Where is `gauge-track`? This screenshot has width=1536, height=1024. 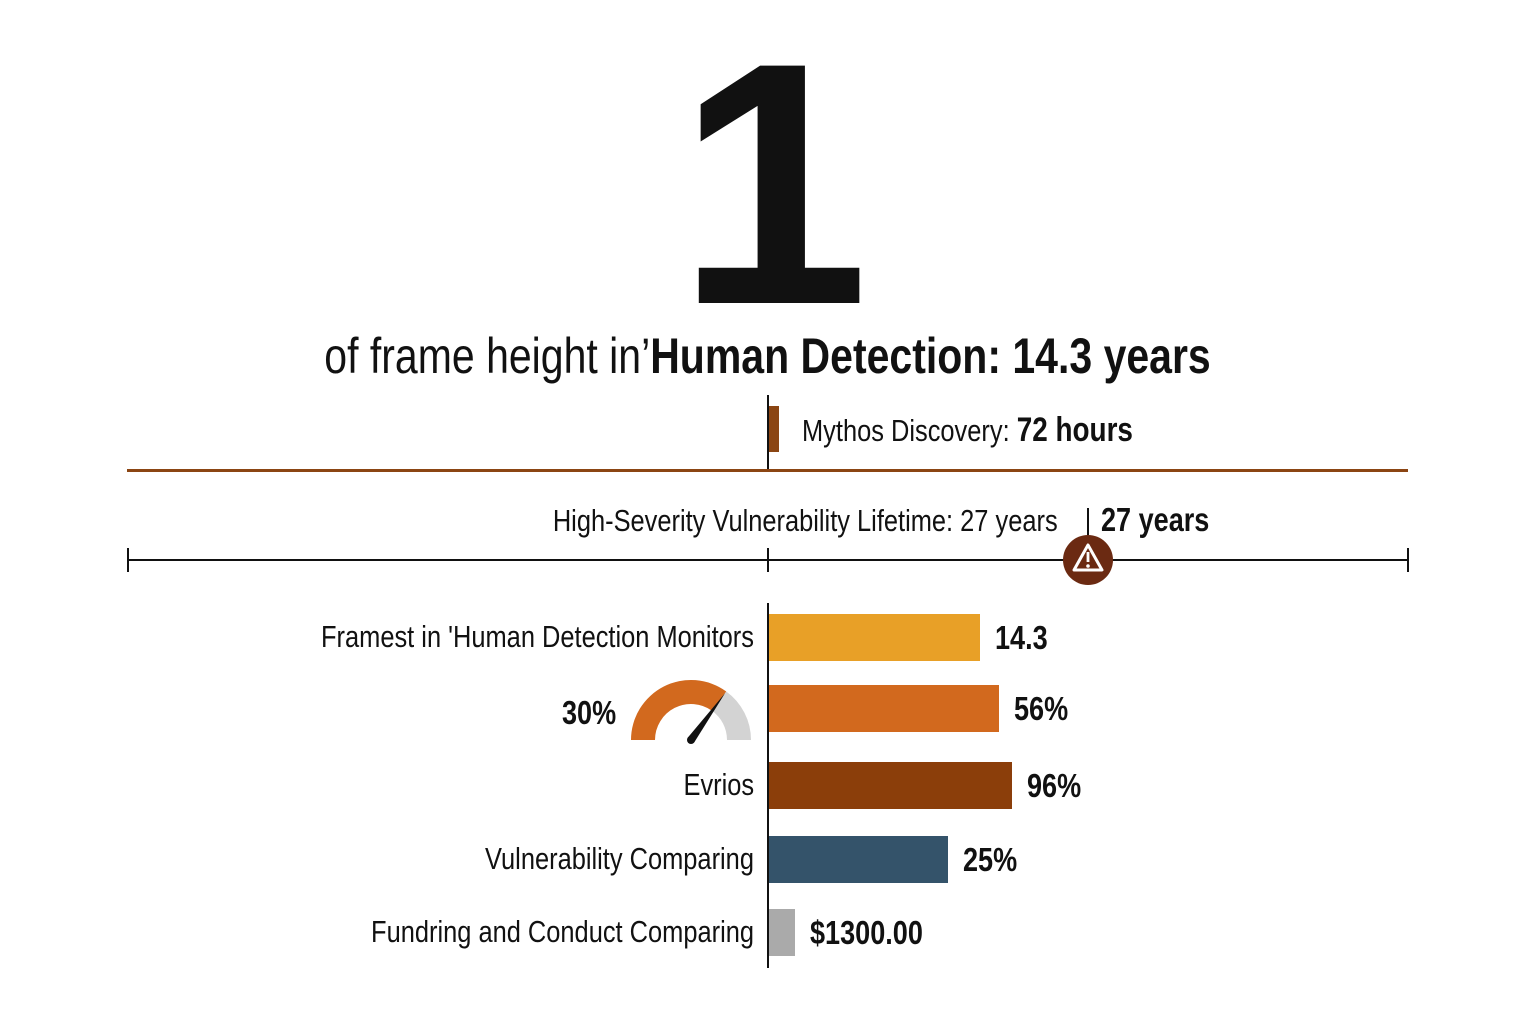 gauge-track is located at coordinates (731, 715).